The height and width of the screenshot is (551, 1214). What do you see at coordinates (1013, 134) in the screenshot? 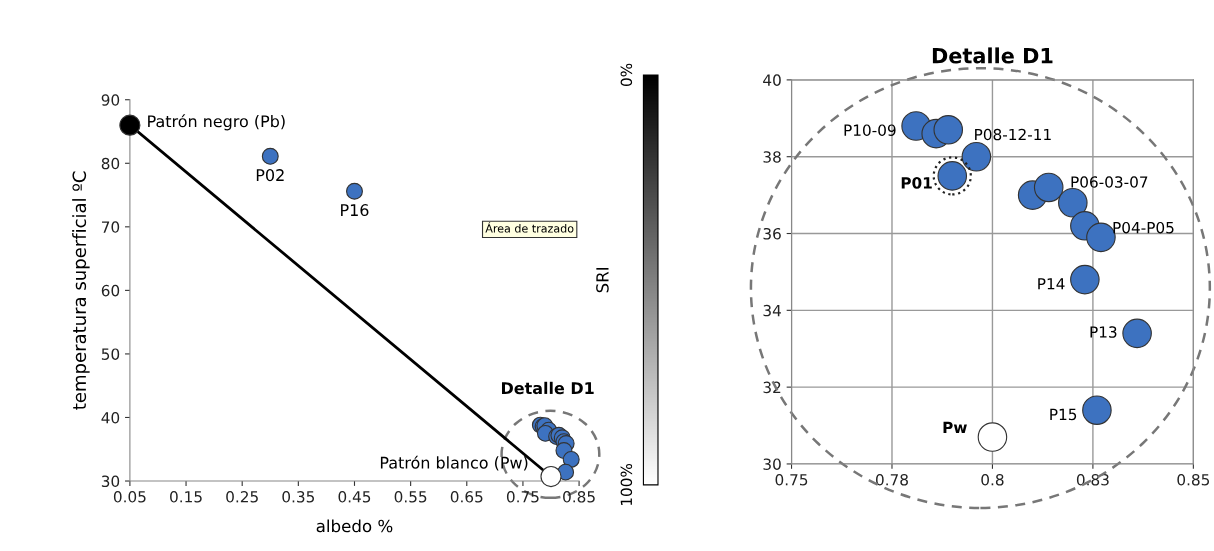
I see `annotation: P08-12-11` at bounding box center [1013, 134].